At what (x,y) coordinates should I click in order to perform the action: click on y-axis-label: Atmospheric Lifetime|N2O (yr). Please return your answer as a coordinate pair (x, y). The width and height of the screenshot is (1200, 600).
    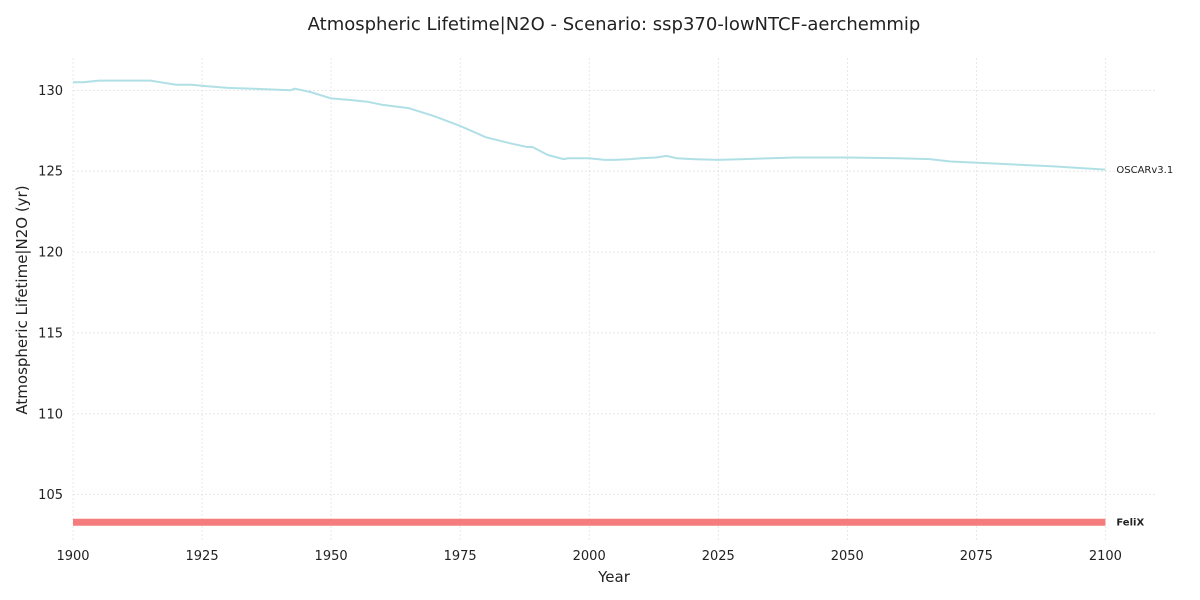
    Looking at the image, I should click on (22, 299).